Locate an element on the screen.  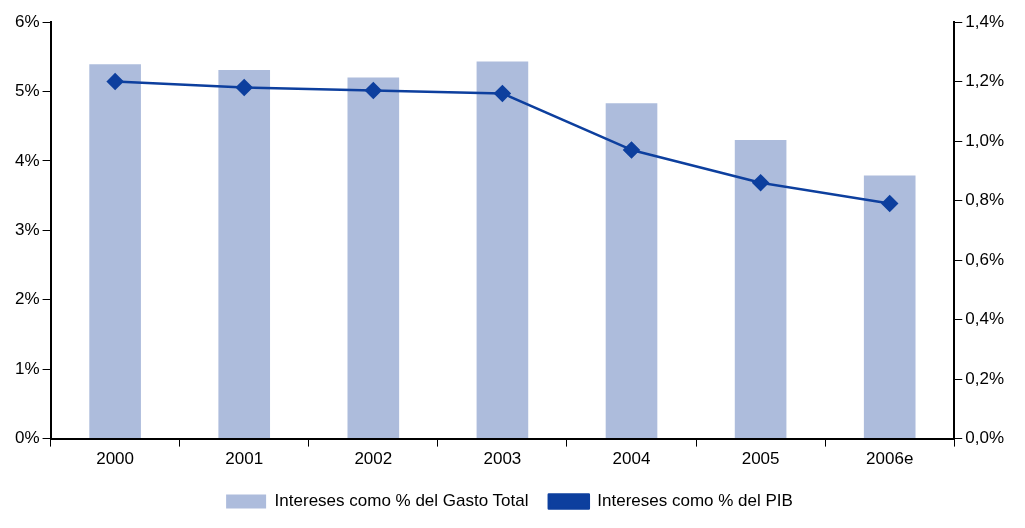
y-tick-label: 5% is located at coordinates (27, 91).